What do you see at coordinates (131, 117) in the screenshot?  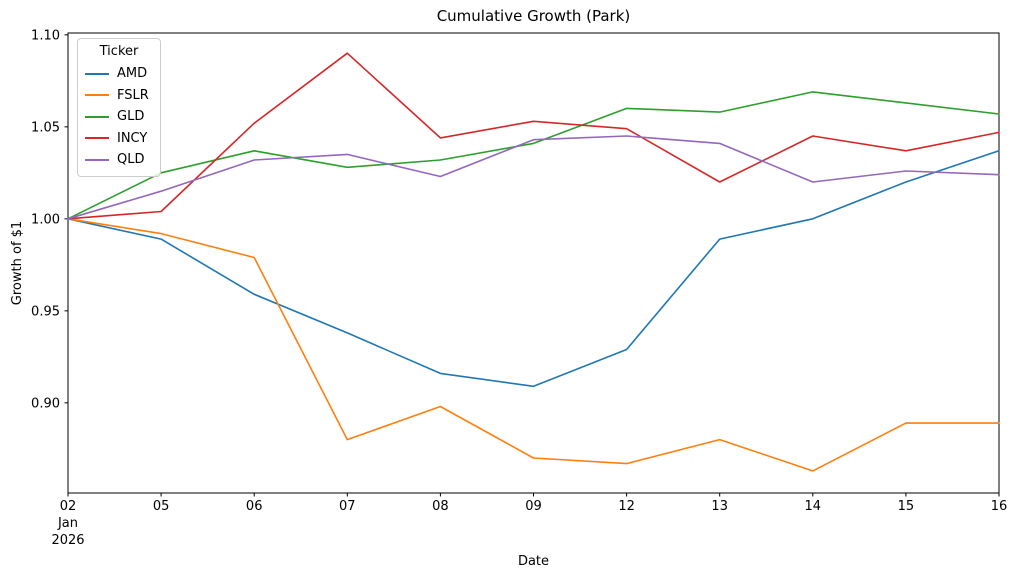 I see `legend-label-gld: GLD` at bounding box center [131, 117].